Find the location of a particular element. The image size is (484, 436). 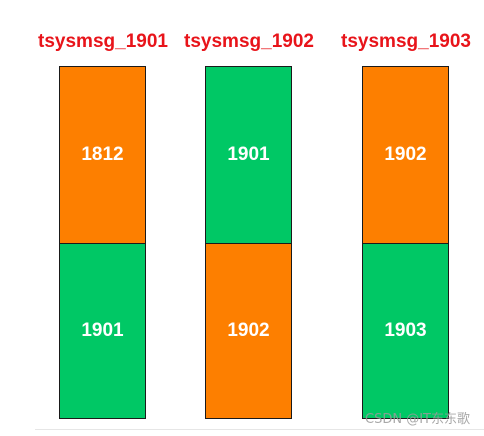

bottom-partition-cell: 1903 is located at coordinates (405, 331).